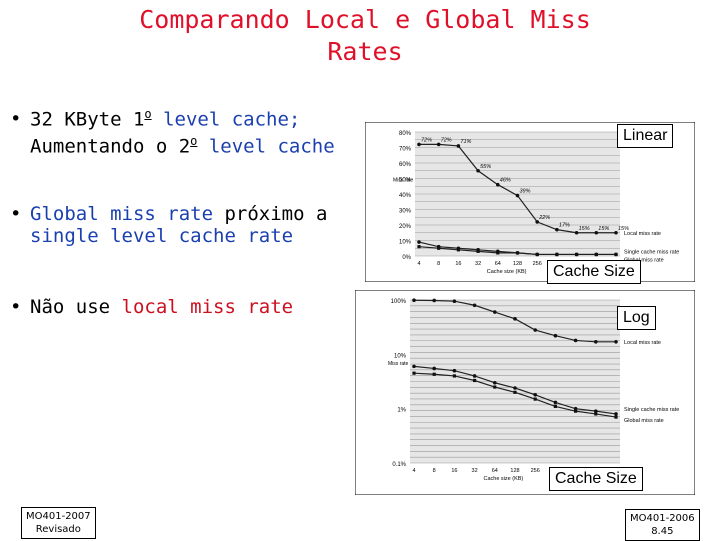 This screenshot has height=541, width=720. What do you see at coordinates (645, 136) in the screenshot?
I see `linear-label: Linear` at bounding box center [645, 136].